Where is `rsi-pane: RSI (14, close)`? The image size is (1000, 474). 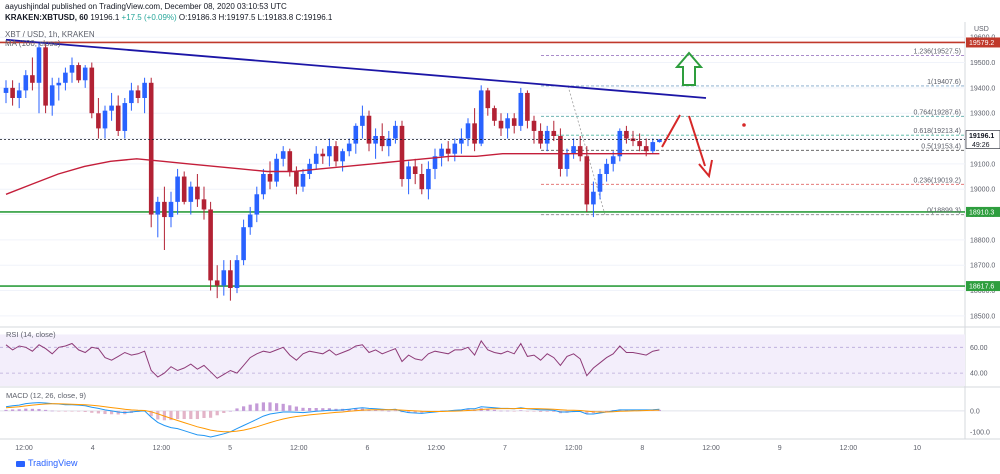
rsi-pane: RSI (14, close) is located at coordinates (332, 354).